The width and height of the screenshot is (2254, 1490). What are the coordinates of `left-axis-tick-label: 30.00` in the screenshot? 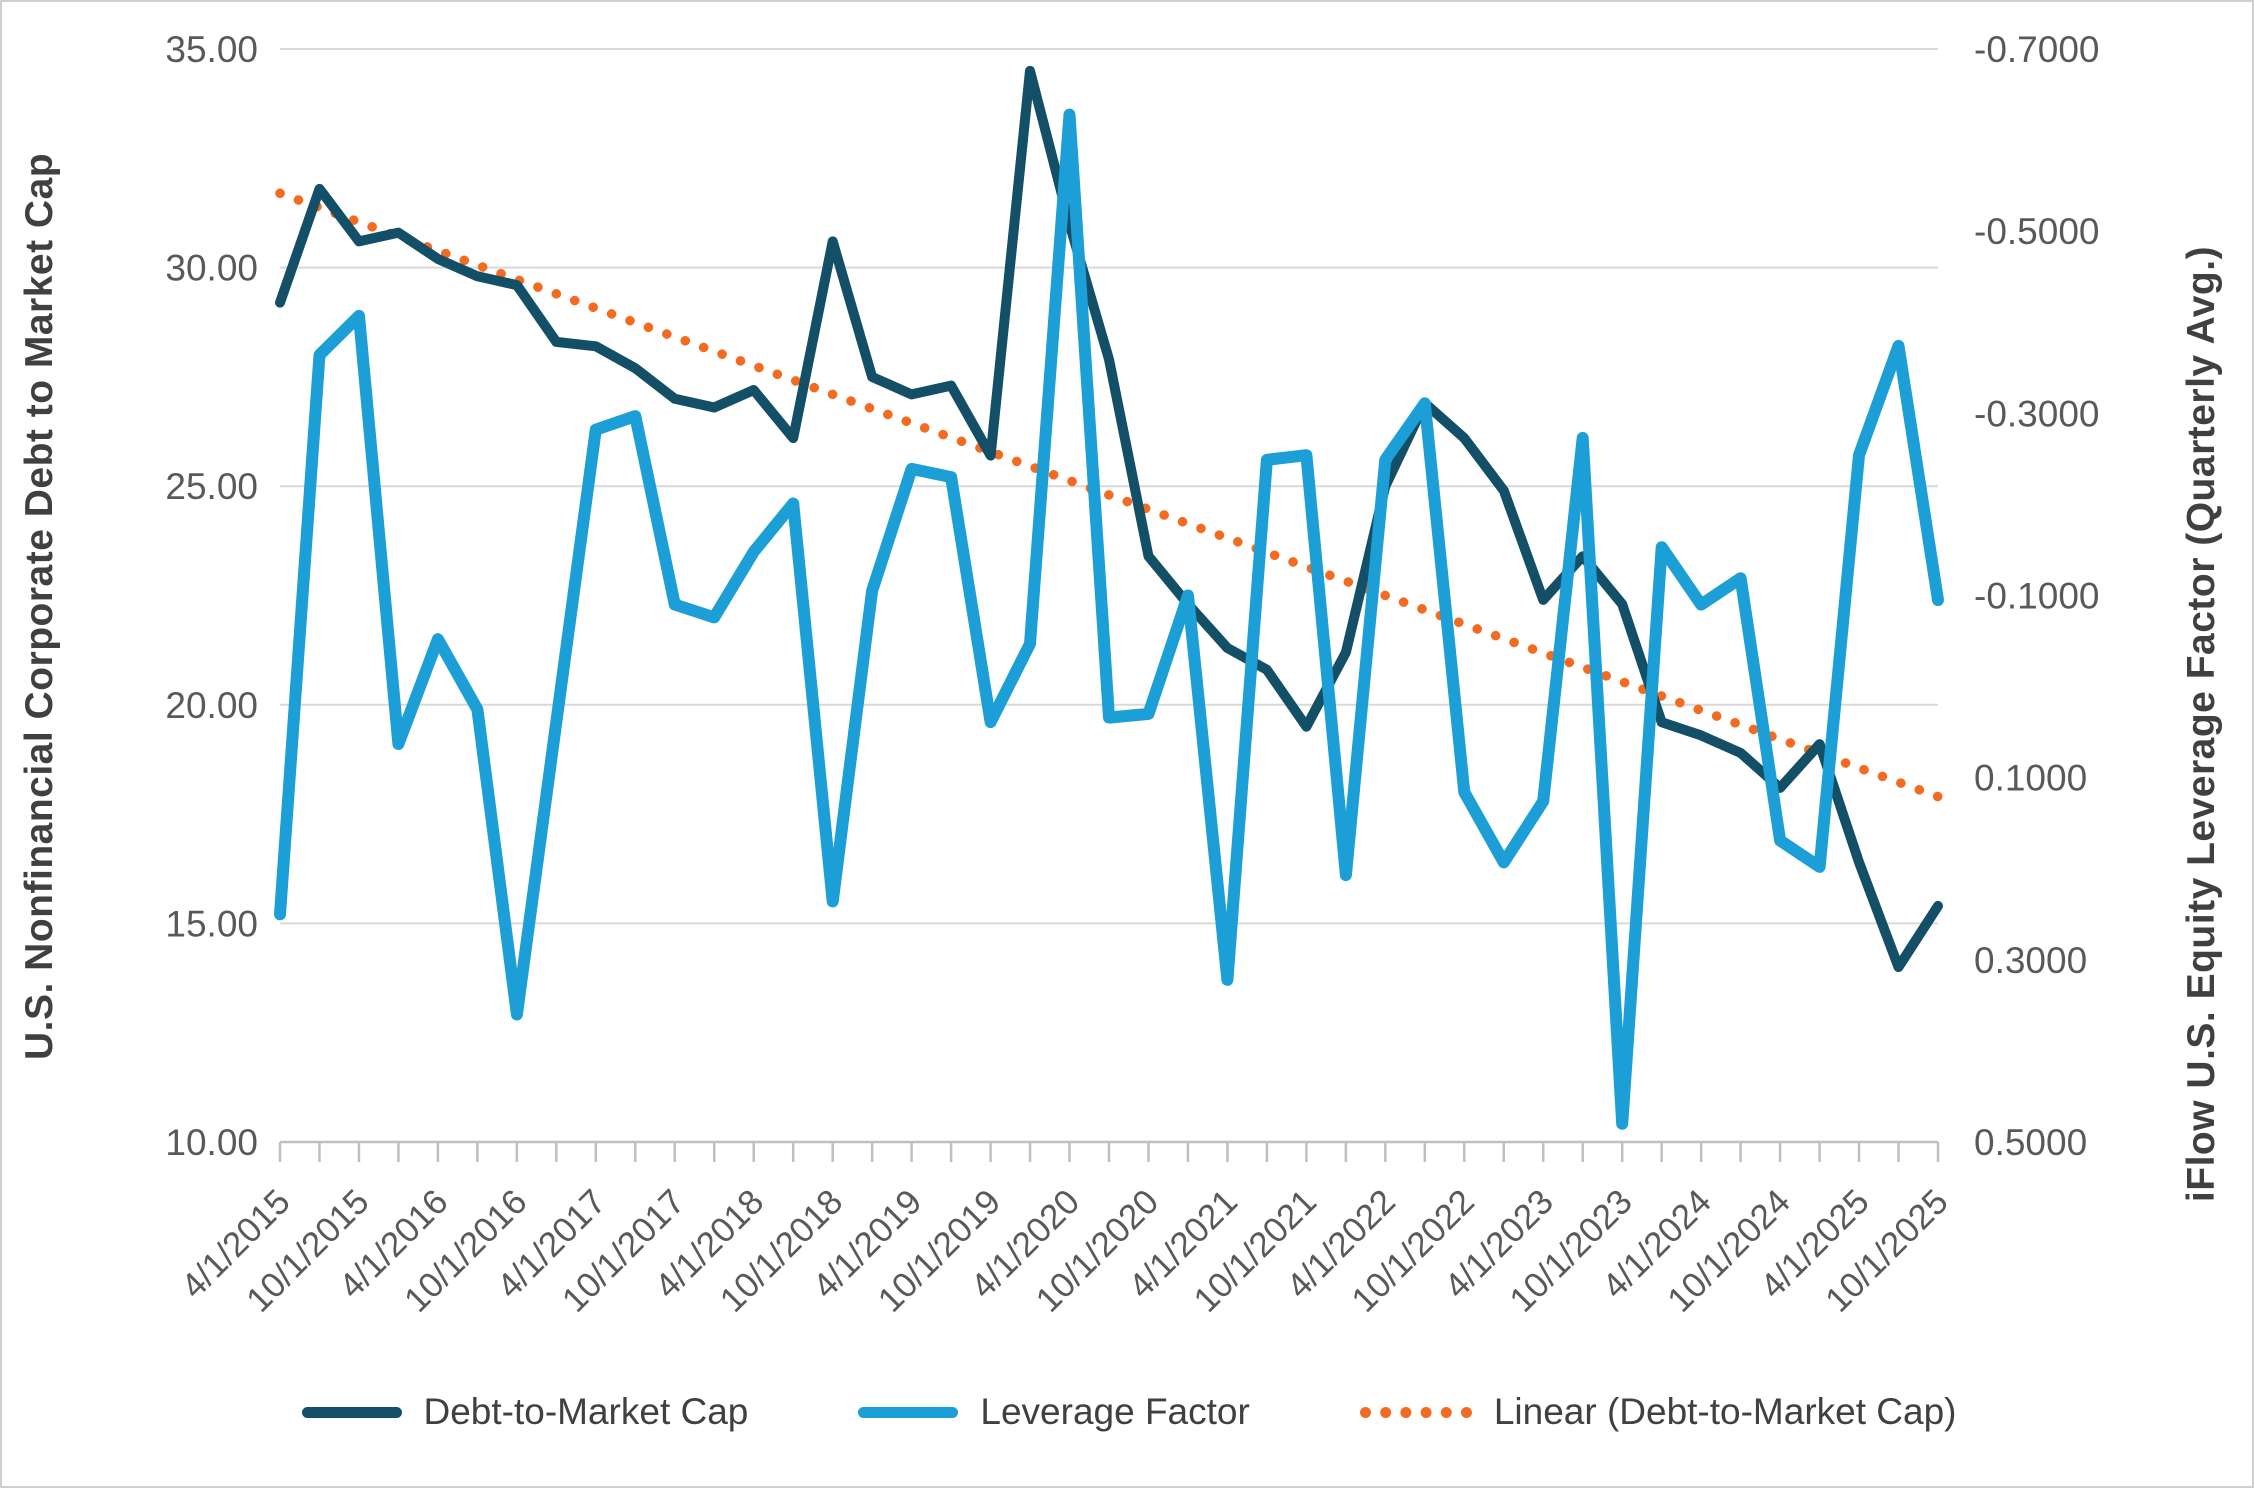 It's located at (211, 268).